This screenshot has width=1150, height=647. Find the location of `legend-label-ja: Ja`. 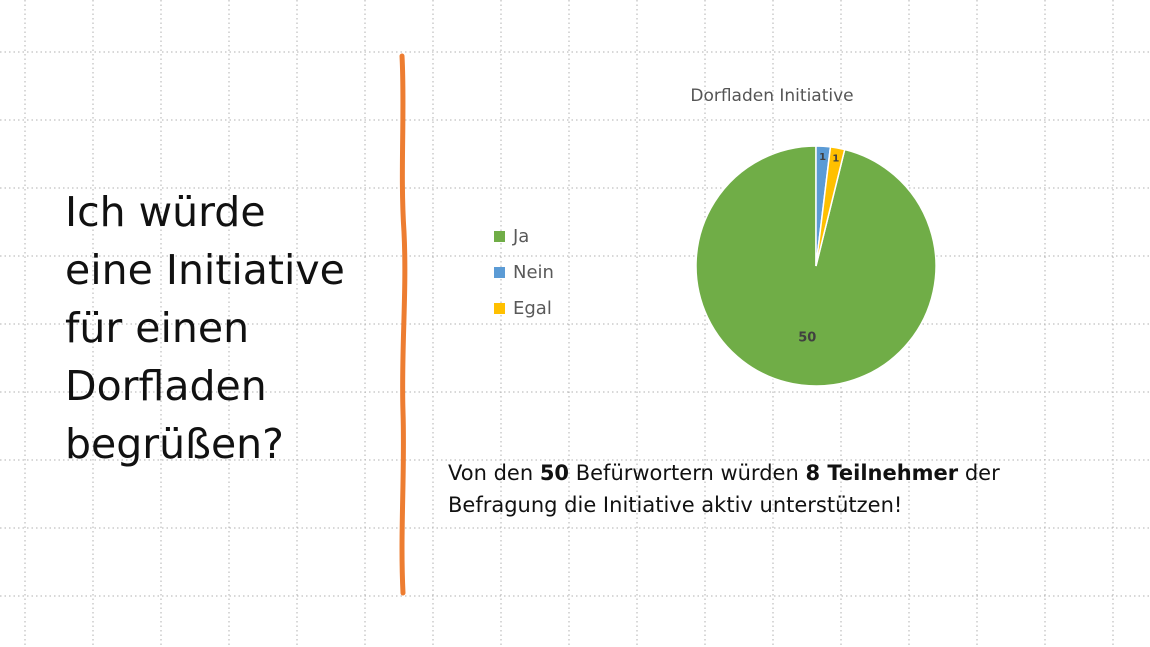

legend-label-ja: Ja is located at coordinates (521, 236).